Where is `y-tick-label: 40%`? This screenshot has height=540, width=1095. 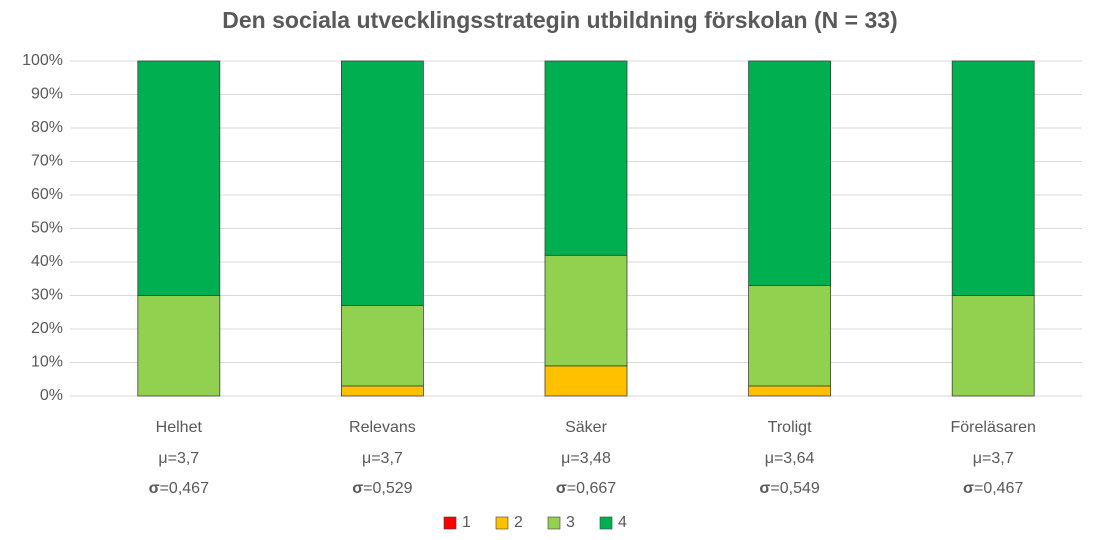 y-tick-label: 40% is located at coordinates (47, 261).